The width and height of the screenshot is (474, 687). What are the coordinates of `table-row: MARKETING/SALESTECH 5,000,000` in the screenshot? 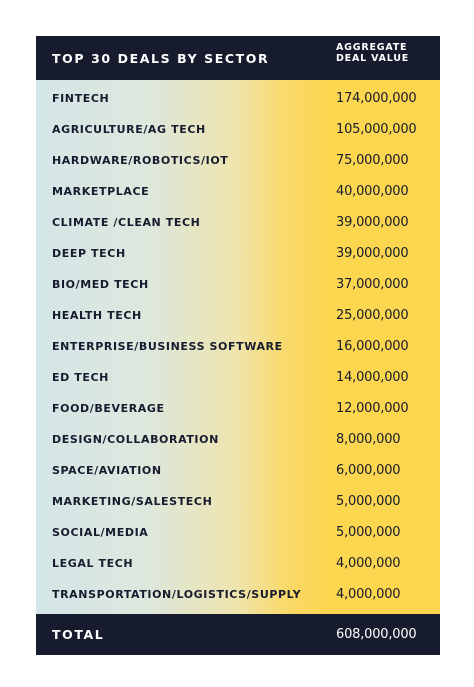 It's located at (238, 501).